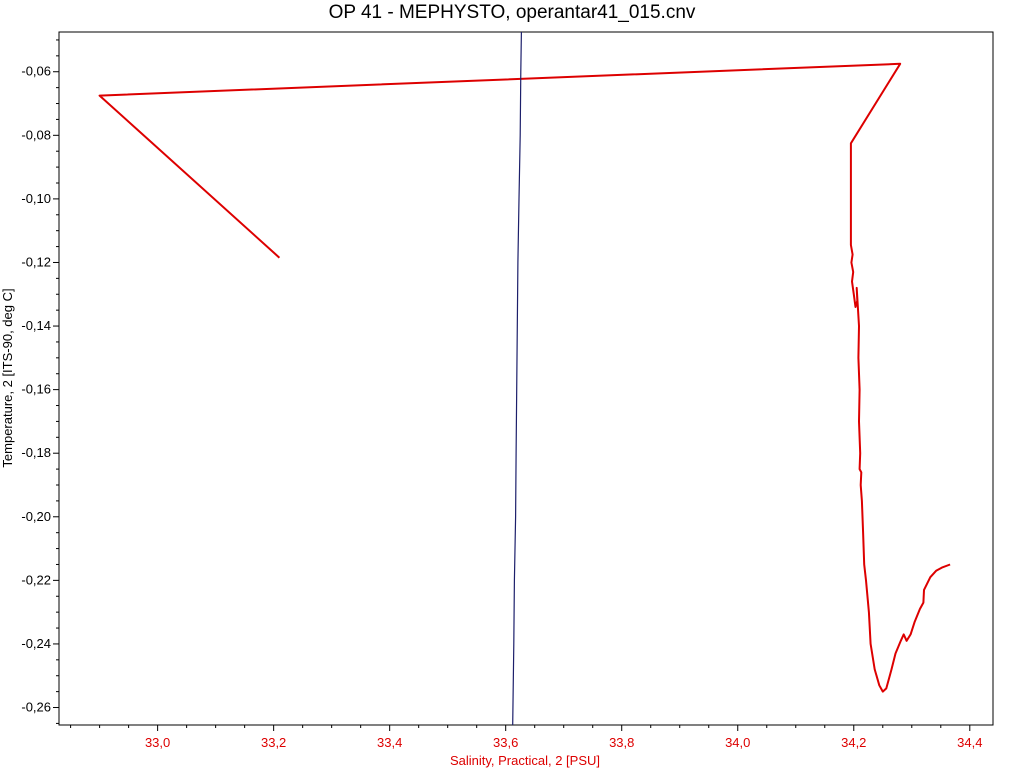 This screenshot has width=1024, height=768. What do you see at coordinates (36, 643) in the screenshot?
I see `y-tick-label: -0,24` at bounding box center [36, 643].